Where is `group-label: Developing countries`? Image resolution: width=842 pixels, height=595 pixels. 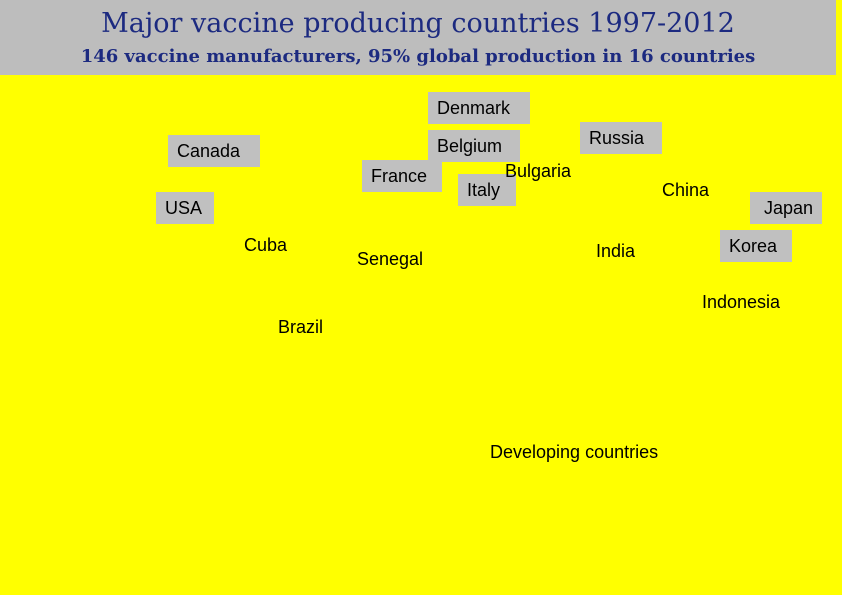
group-label: Developing countries is located at coordinates (574, 452).